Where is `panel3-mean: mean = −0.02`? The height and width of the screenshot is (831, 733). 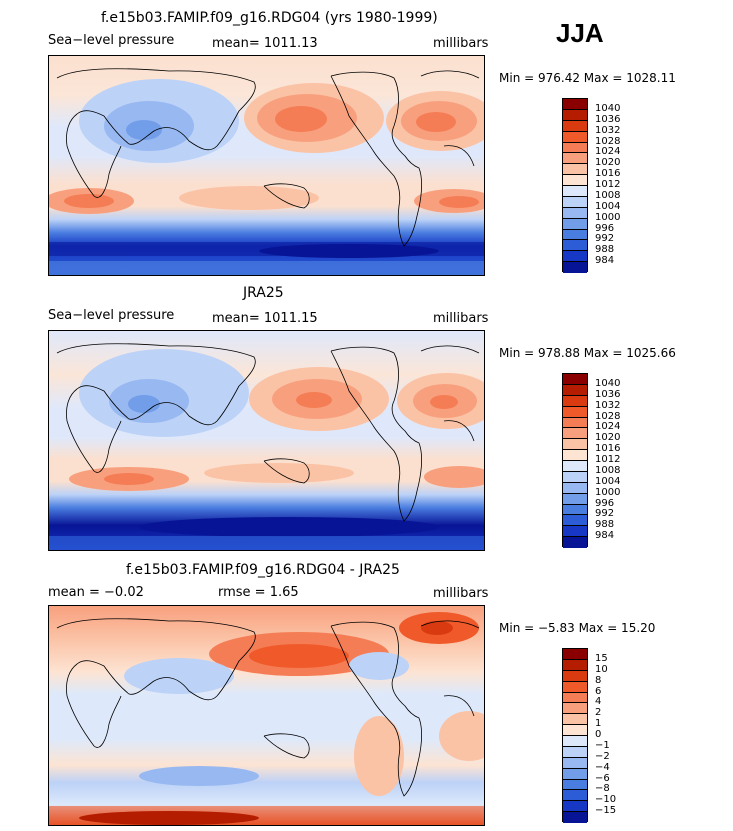 panel3-mean: mean = −0.02 is located at coordinates (96, 592).